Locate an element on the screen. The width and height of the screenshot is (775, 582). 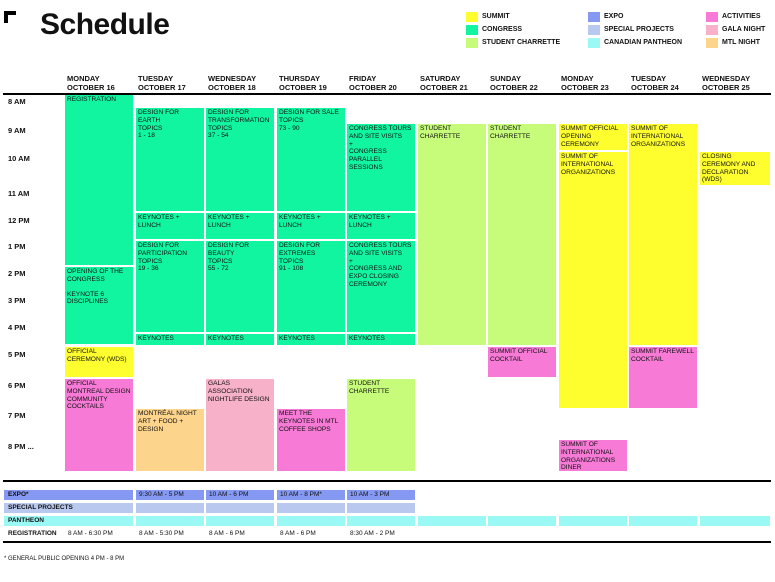
time-label: 12 PM is located at coordinates (19, 220).